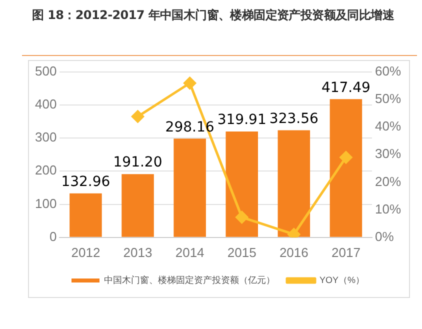 This screenshot has width=422, height=329. What do you see at coordinates (45, 203) in the screenshot?
I see `y-tick-label: 100` at bounding box center [45, 203].